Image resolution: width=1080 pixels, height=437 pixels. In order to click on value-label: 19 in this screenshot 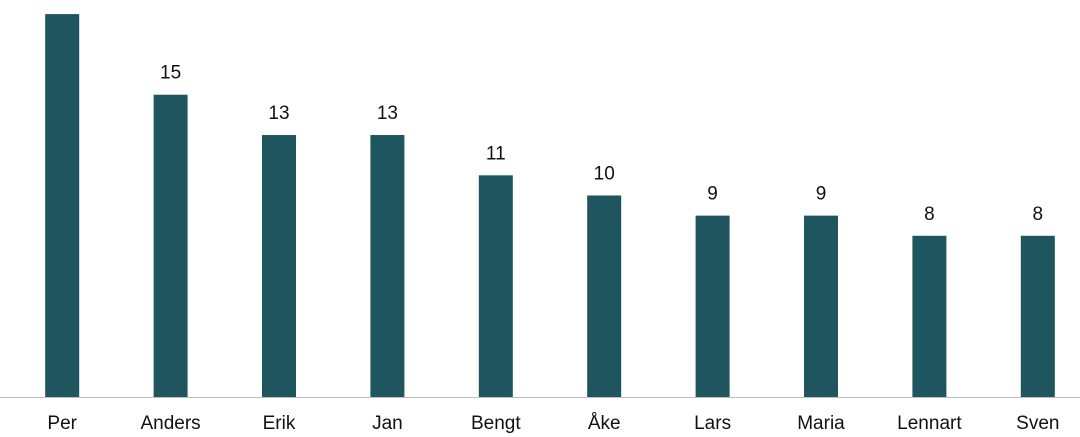, I will do `click(62, 1)`.